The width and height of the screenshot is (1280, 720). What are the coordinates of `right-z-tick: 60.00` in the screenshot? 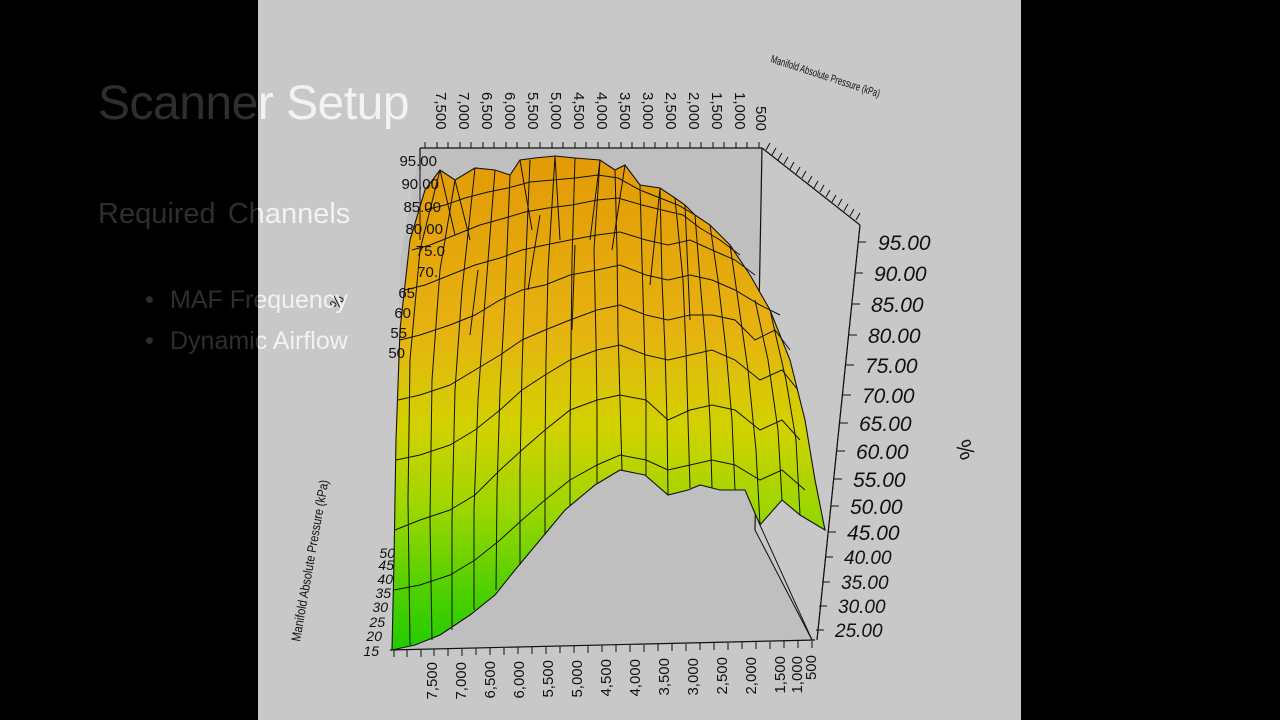 It's located at (882, 452).